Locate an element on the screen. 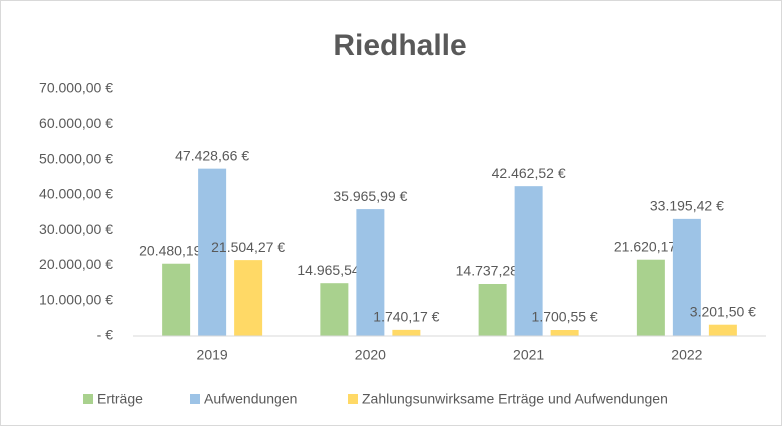 Image resolution: width=783 pixels, height=427 pixels. value-label: 3.201,50 € is located at coordinates (723, 311).